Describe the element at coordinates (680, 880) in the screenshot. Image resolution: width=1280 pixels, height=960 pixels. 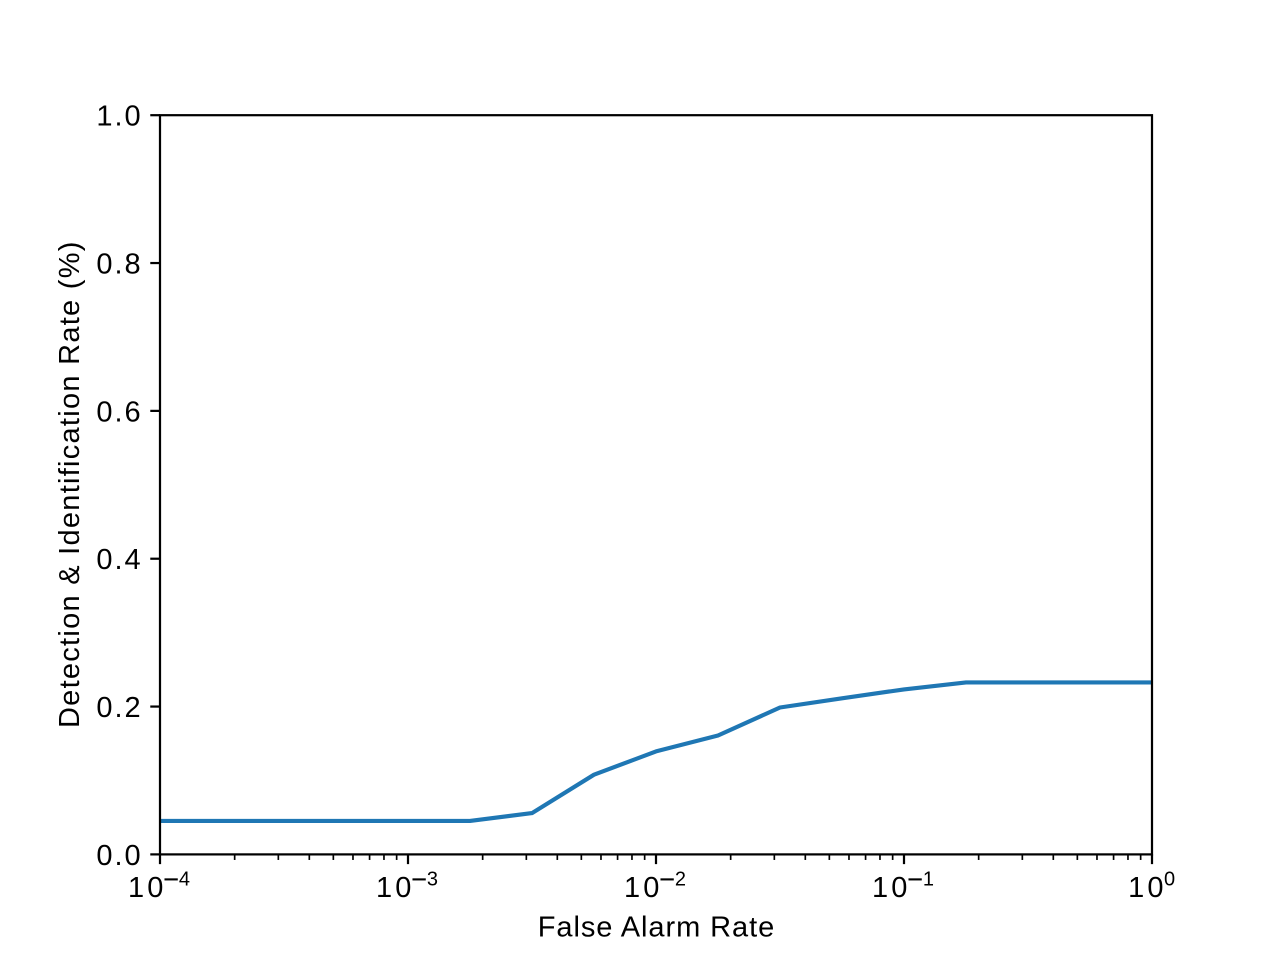
I see `svg-text: 2` at that location.